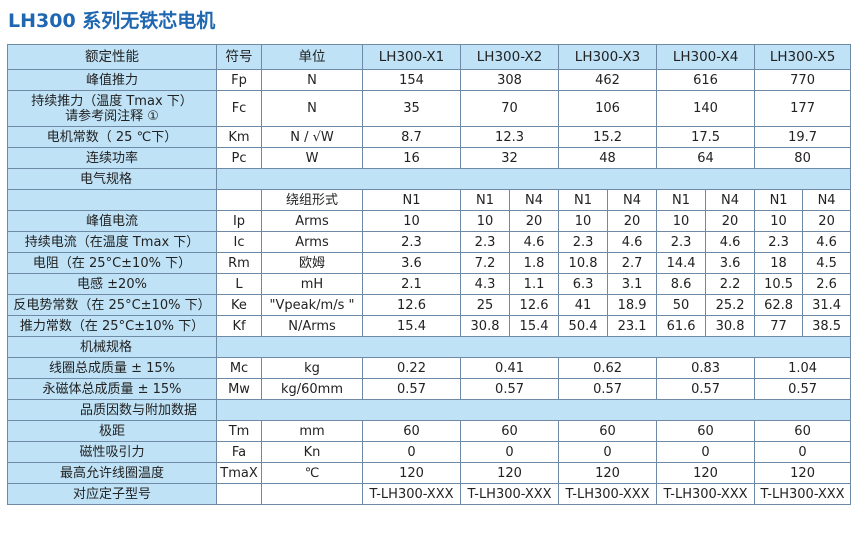 The image size is (857, 540). Describe the element at coordinates (312, 494) in the screenshot. I see `unit-cell` at that location.